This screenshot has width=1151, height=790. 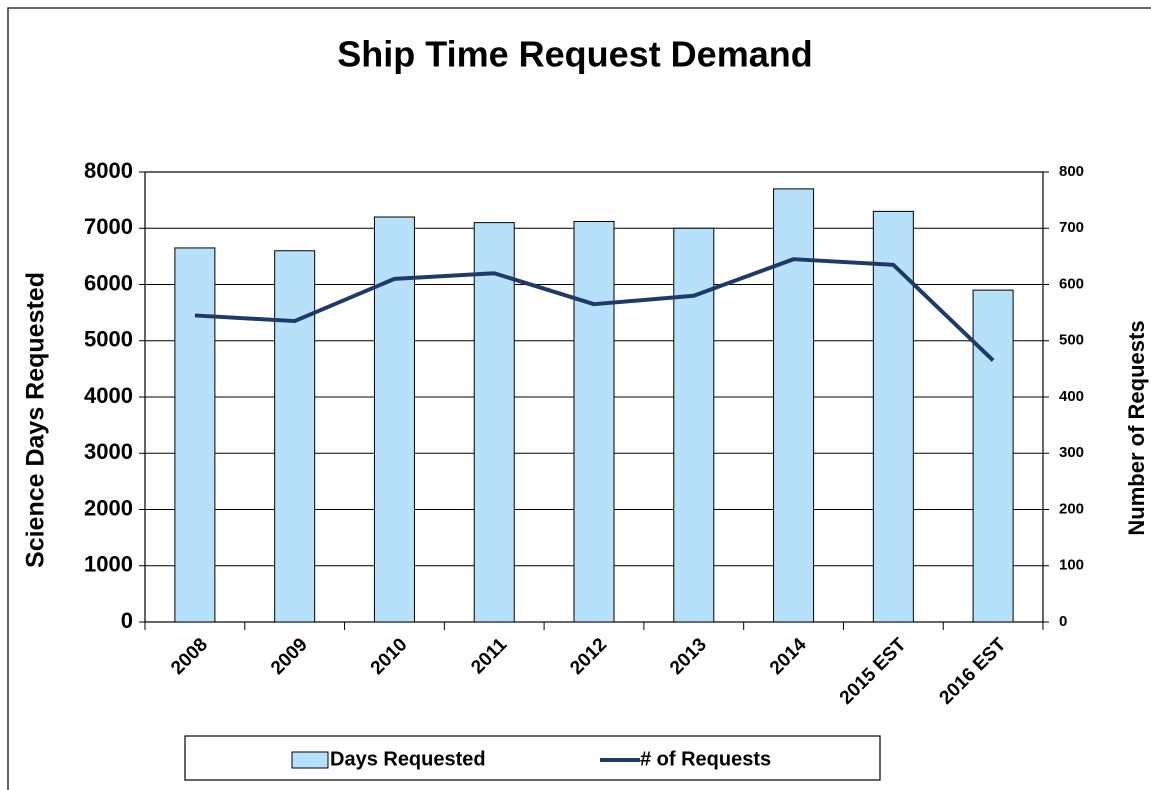 I want to click on x-tick-label: 2014, so click(x=788, y=656).